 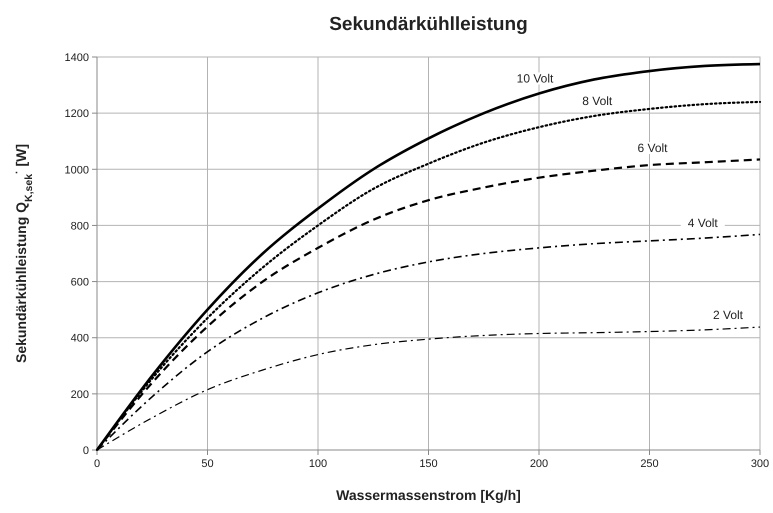 I want to click on series-label: 6 Volt, so click(x=652, y=148).